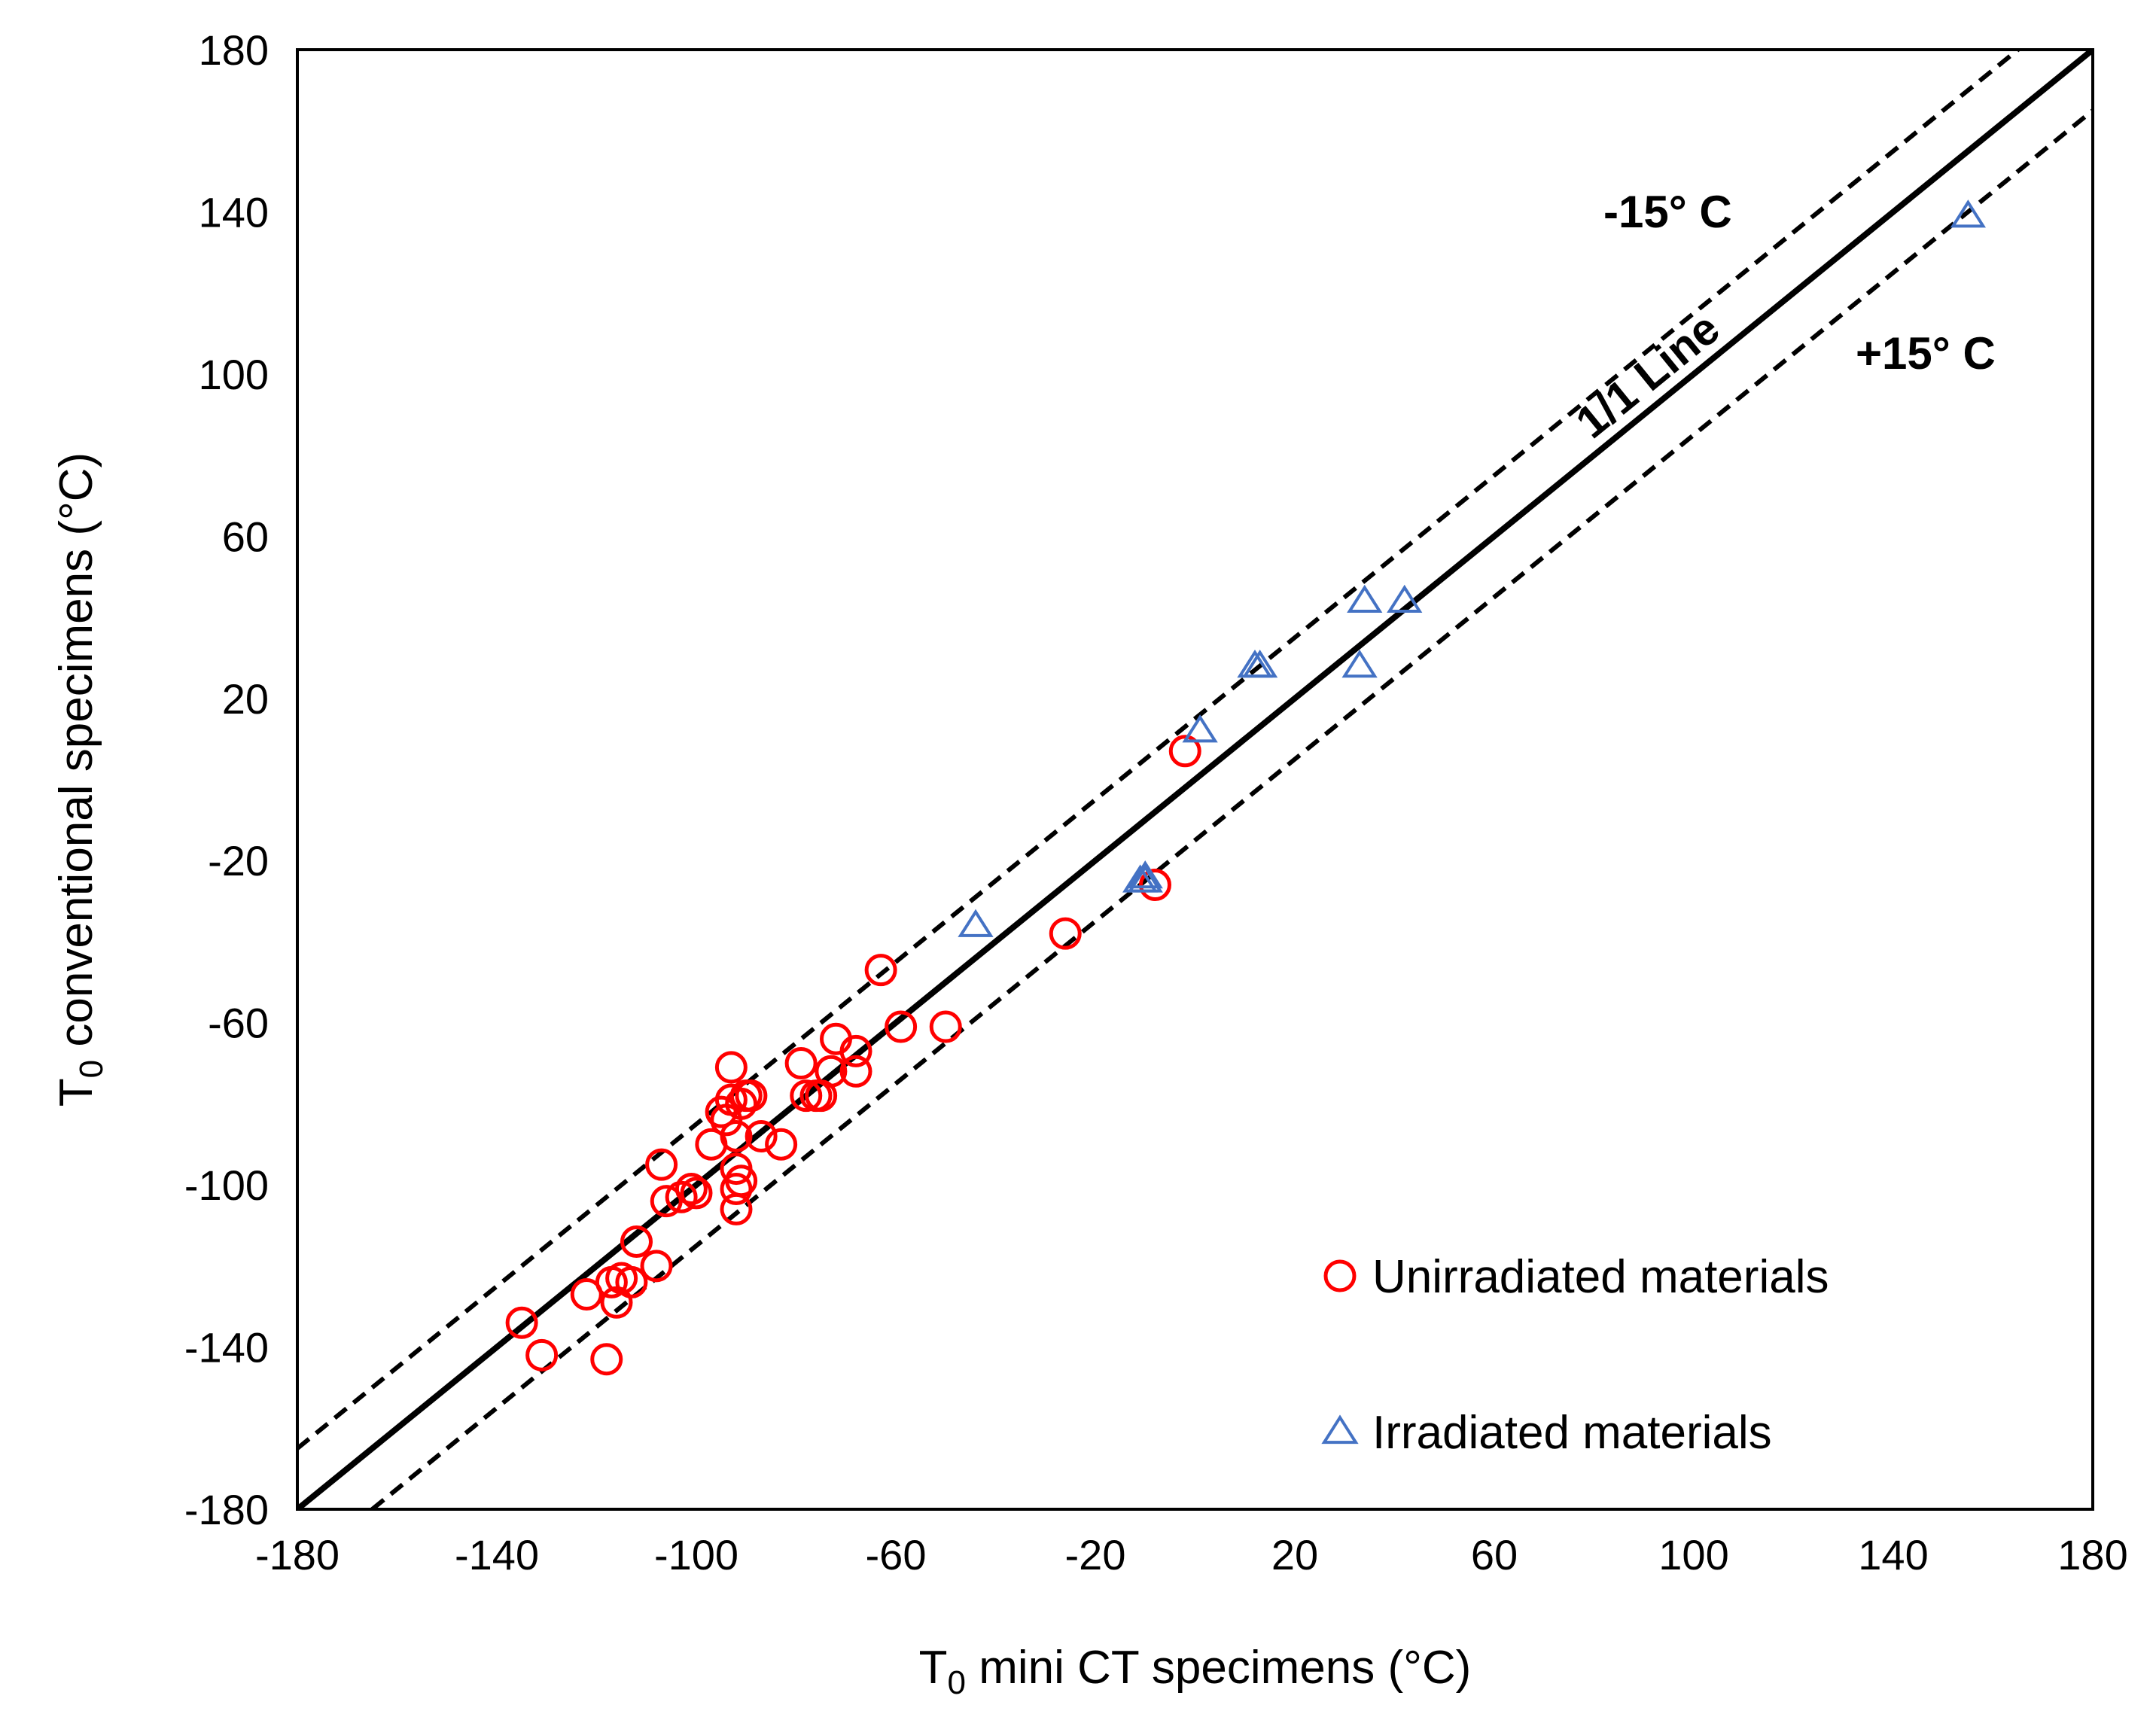  I want to click on legend-label-irradiated: Irradiated materials, so click(1572, 1433).